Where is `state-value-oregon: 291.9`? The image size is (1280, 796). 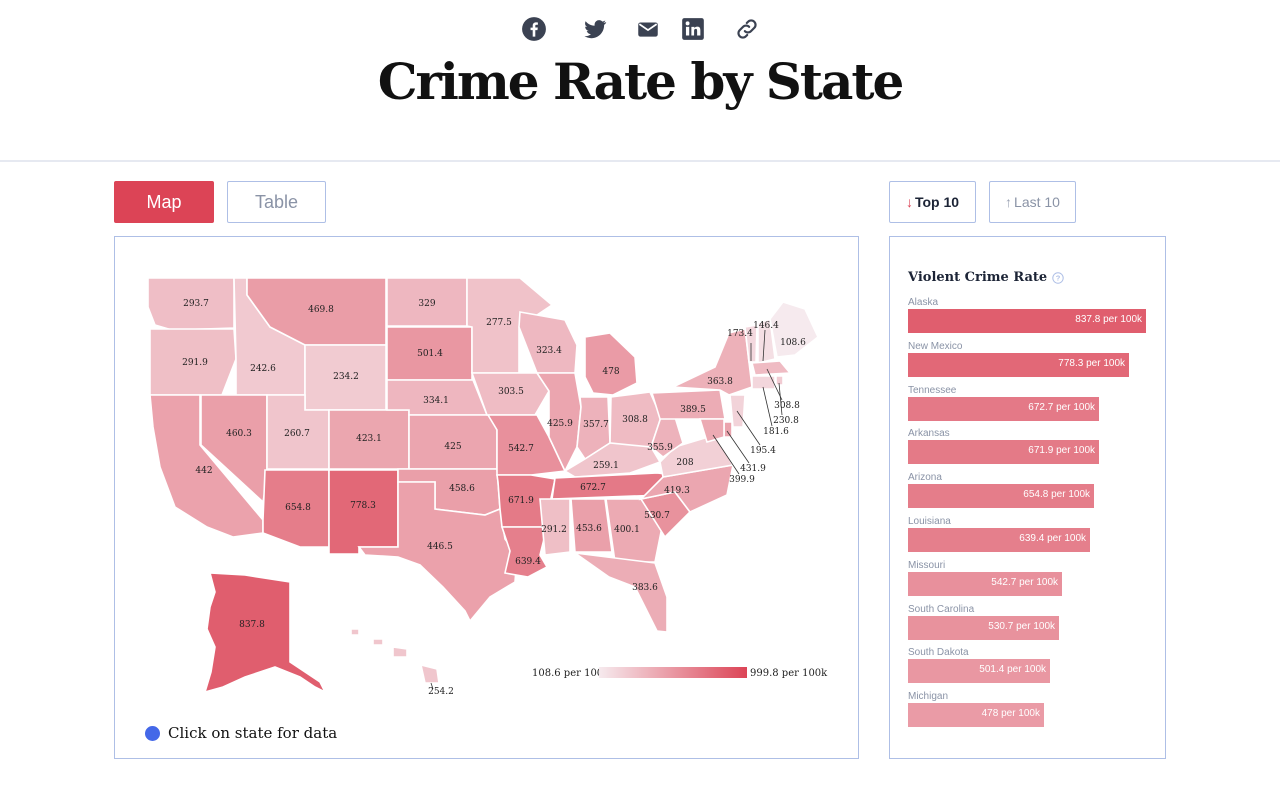
state-value-oregon: 291.9 is located at coordinates (195, 363).